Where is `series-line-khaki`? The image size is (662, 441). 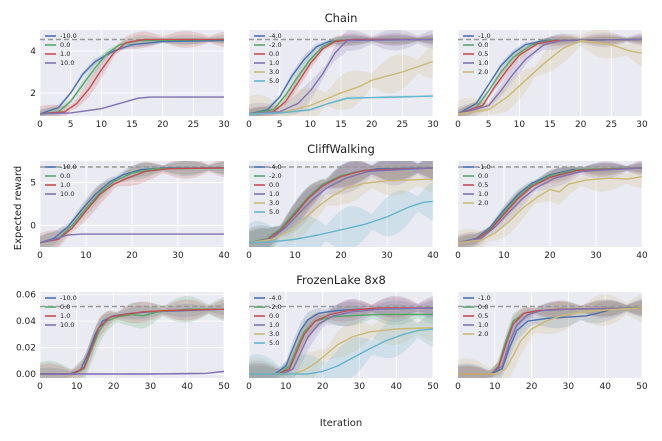 series-line-khaki is located at coordinates (341, 211).